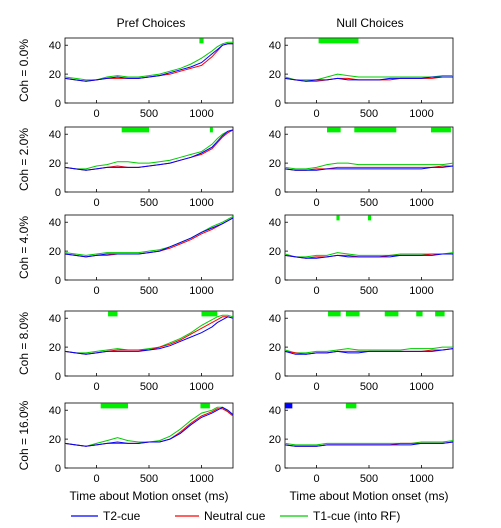 The height and width of the screenshot is (528, 501). I want to click on column-title-pref: Pref Choices, so click(151, 23).